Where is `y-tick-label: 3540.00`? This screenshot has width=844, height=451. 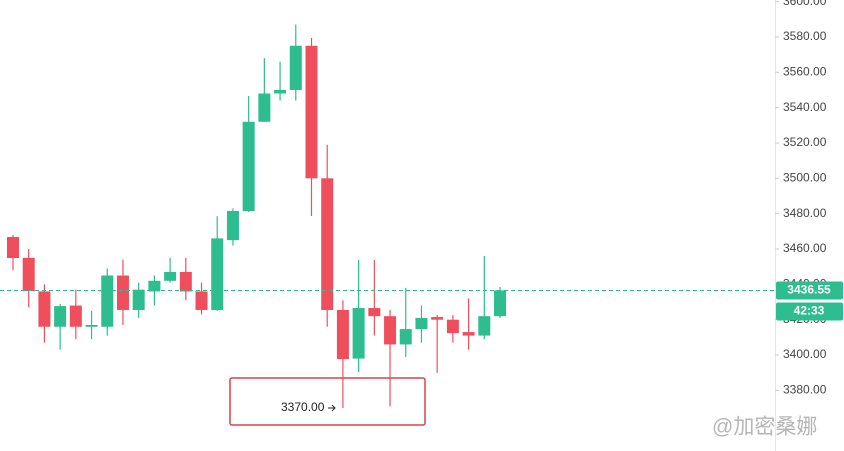
y-tick-label: 3540.00 is located at coordinates (805, 107).